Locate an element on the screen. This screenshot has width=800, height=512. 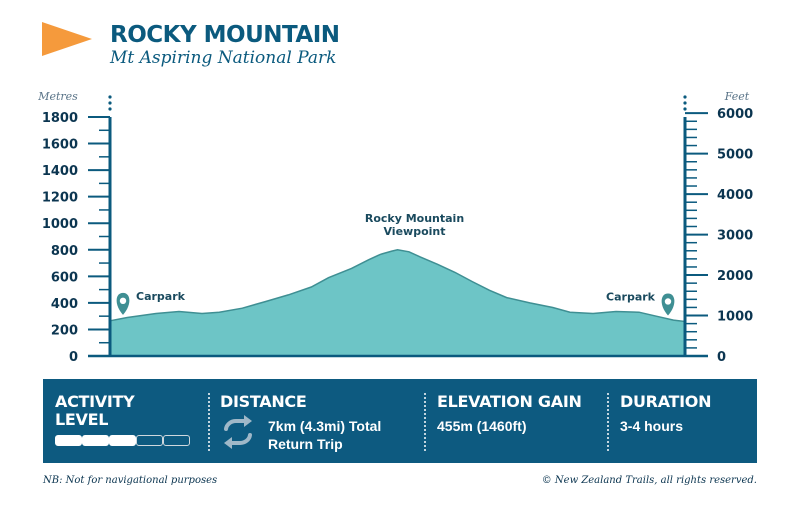
duration-value: 3-4 hours is located at coordinates (652, 426).